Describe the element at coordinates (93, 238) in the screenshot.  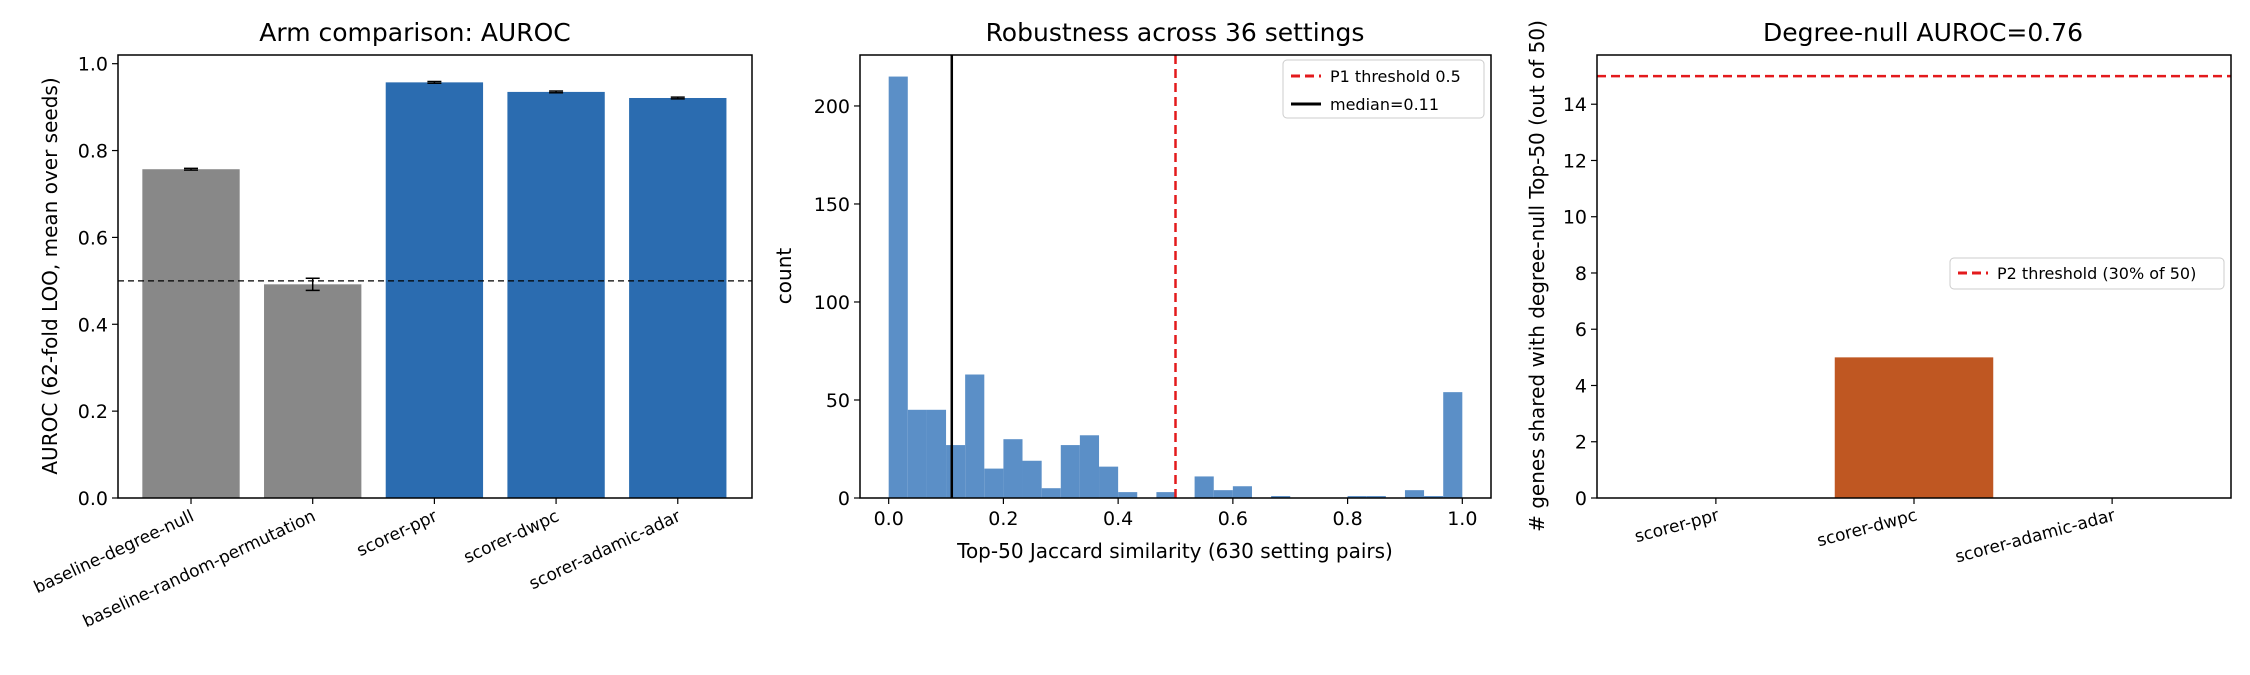
I see `y-tick-label: 0.6` at that location.